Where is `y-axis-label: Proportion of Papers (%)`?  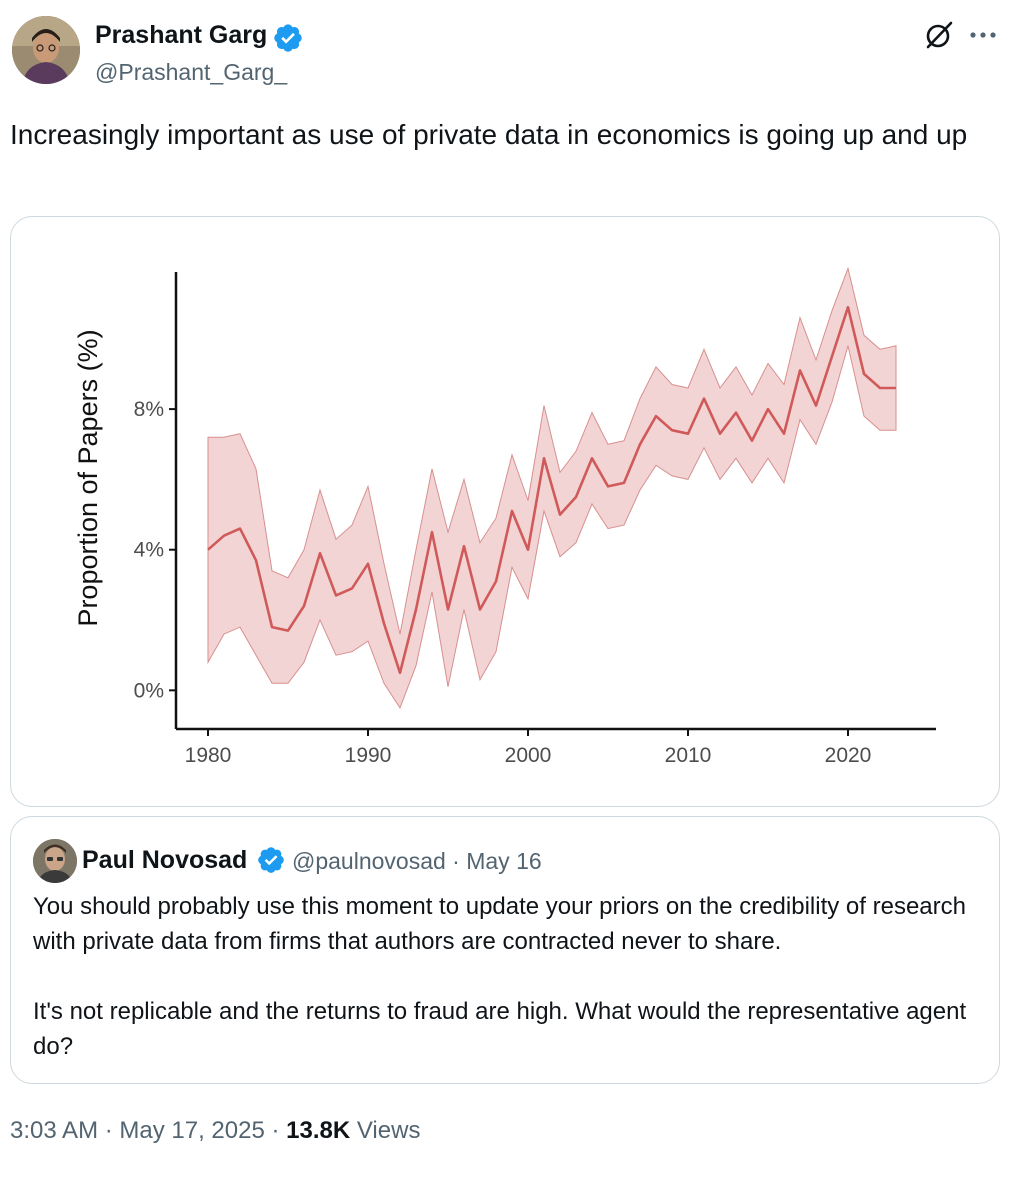 y-axis-label: Proportion of Papers (%) is located at coordinates (88, 477).